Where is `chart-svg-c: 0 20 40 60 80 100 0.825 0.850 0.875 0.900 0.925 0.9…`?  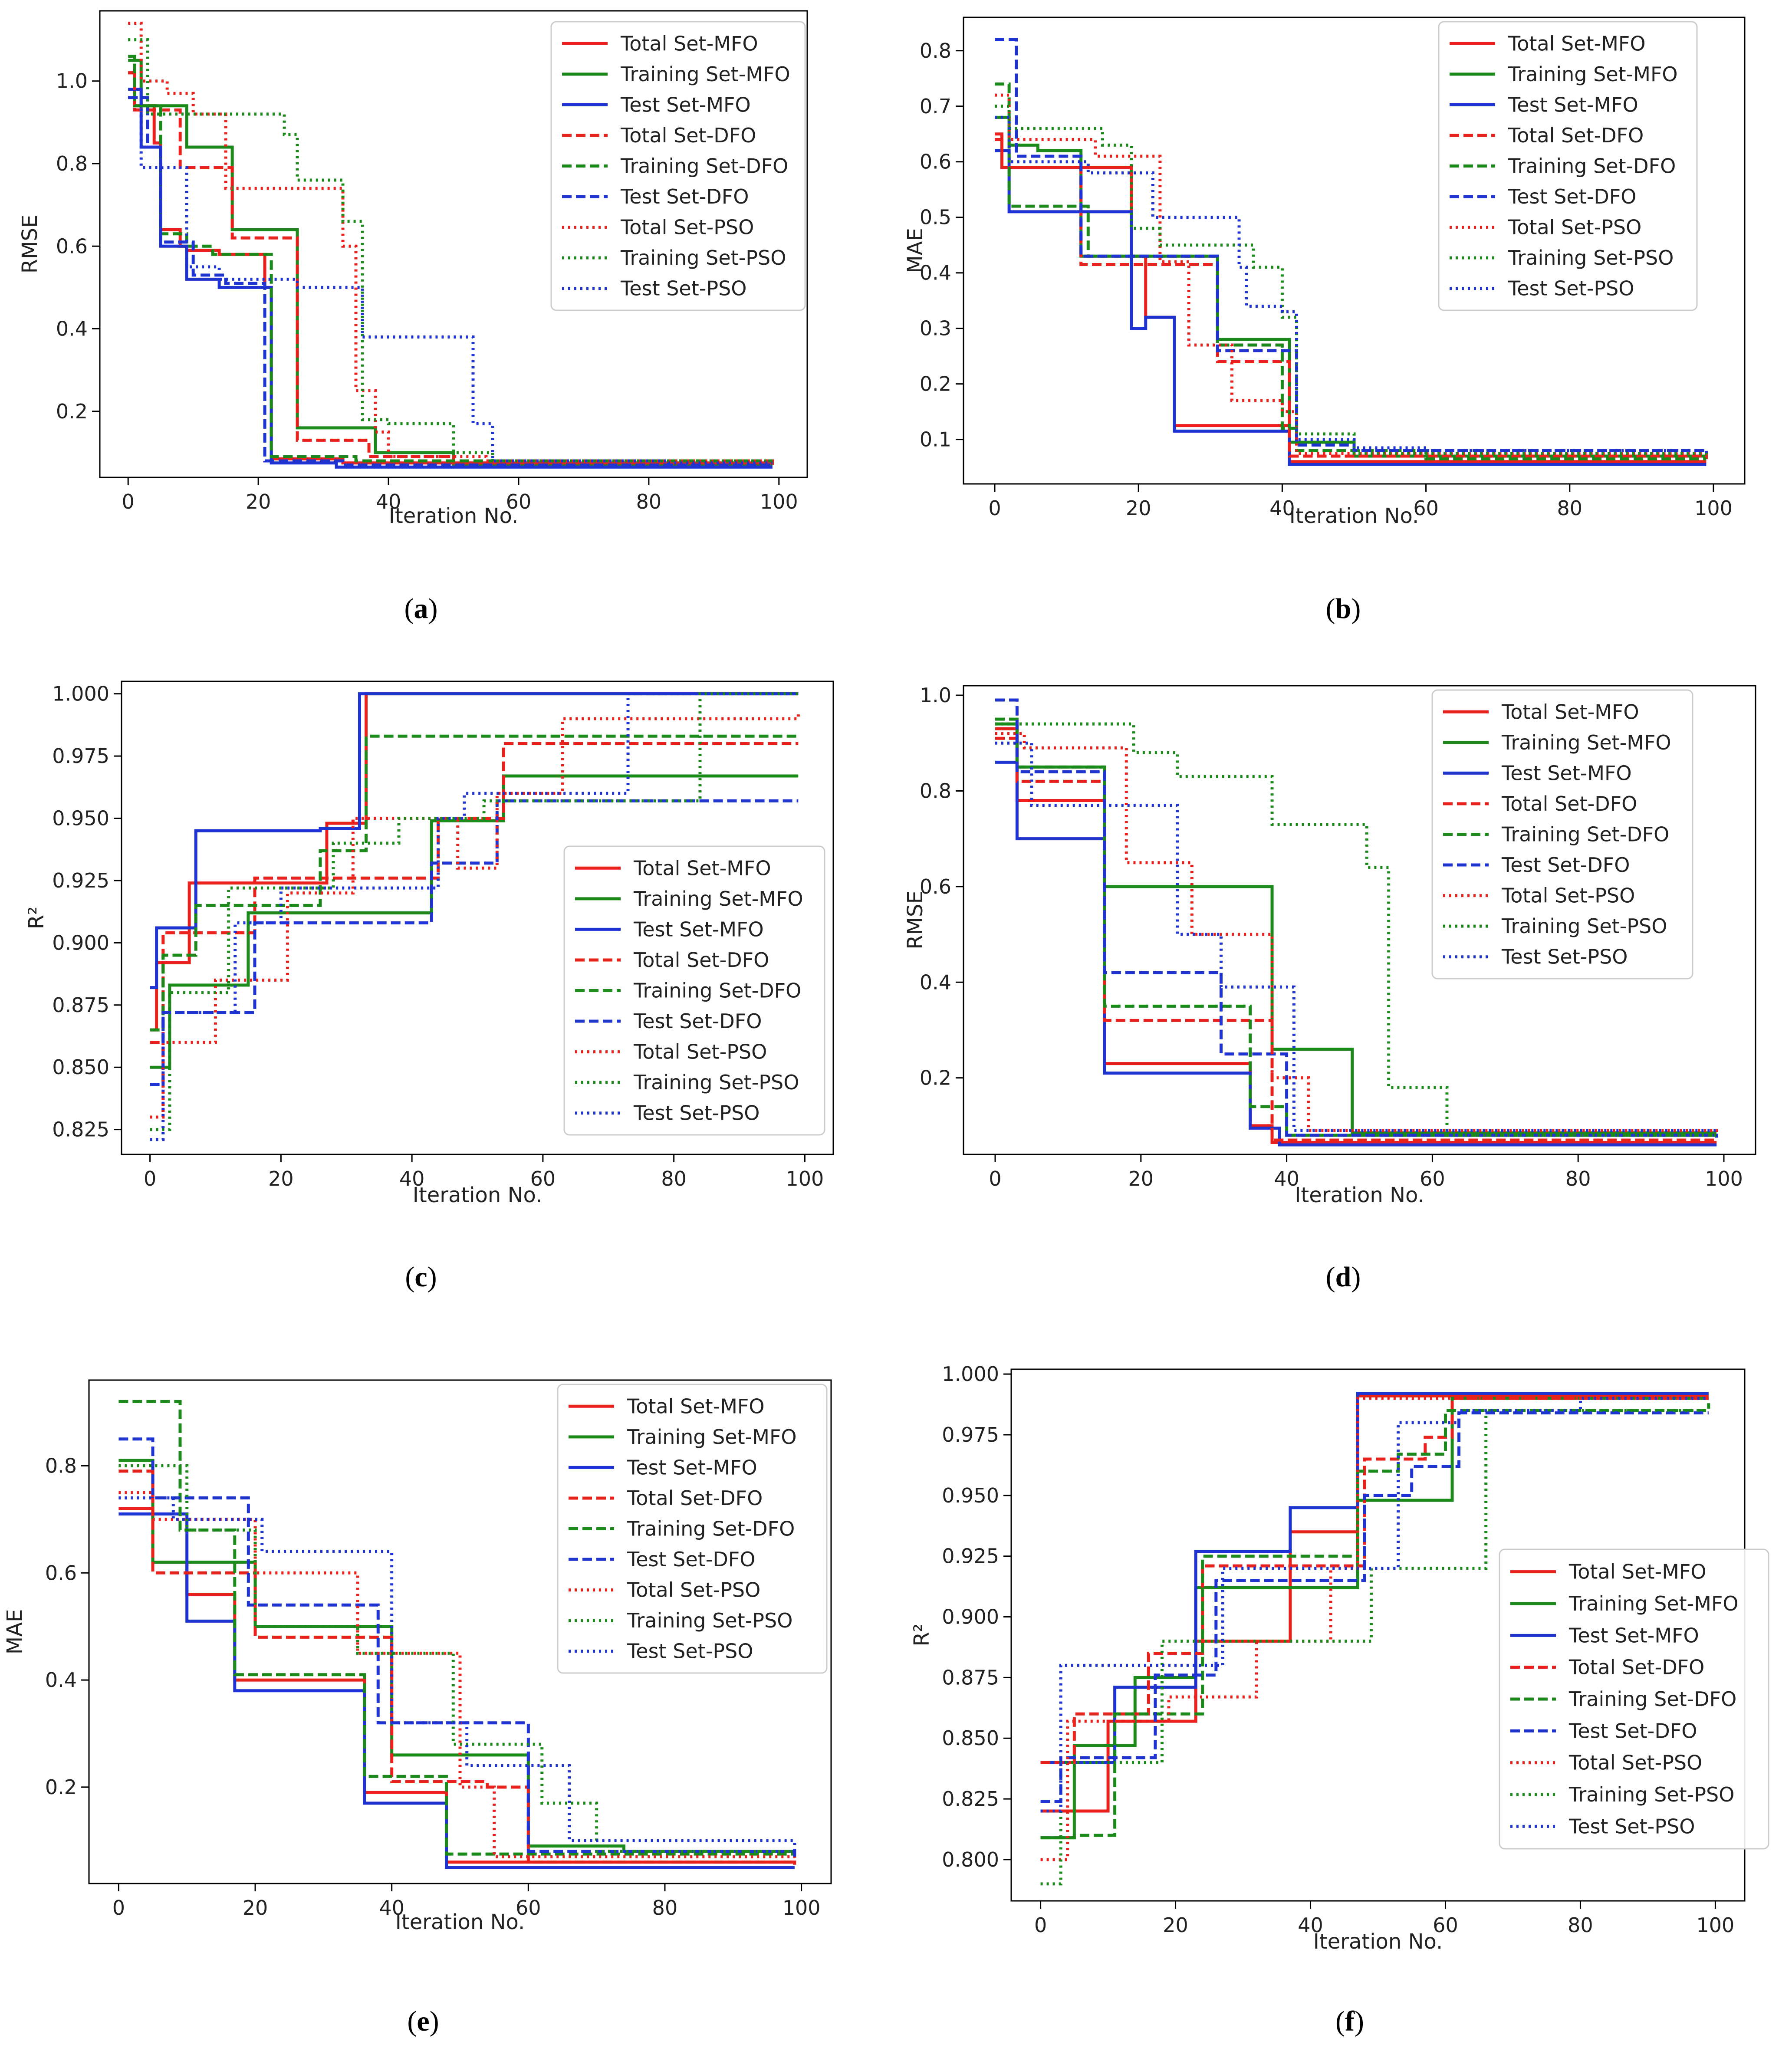
chart-svg-c: 0 20 40 60 80 100 0.825 0.850 0.875 0.900 0.925 0.9… is located at coordinates (429, 943).